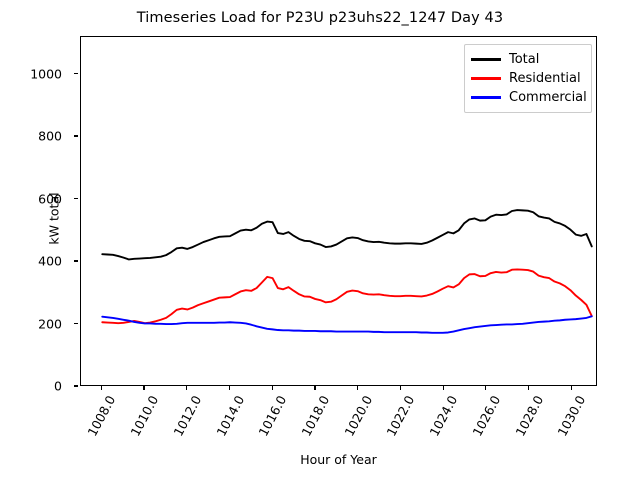 The width and height of the screenshot is (640, 480). What do you see at coordinates (524, 59) in the screenshot?
I see `legend-label: Total` at bounding box center [524, 59].